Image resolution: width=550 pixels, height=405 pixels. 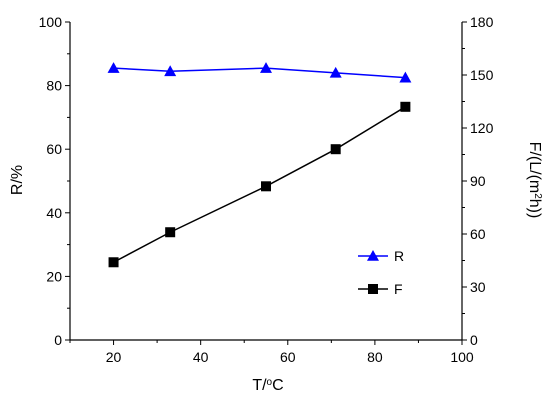 I want to click on y-left-tick-label: 80, so click(x=54, y=86).